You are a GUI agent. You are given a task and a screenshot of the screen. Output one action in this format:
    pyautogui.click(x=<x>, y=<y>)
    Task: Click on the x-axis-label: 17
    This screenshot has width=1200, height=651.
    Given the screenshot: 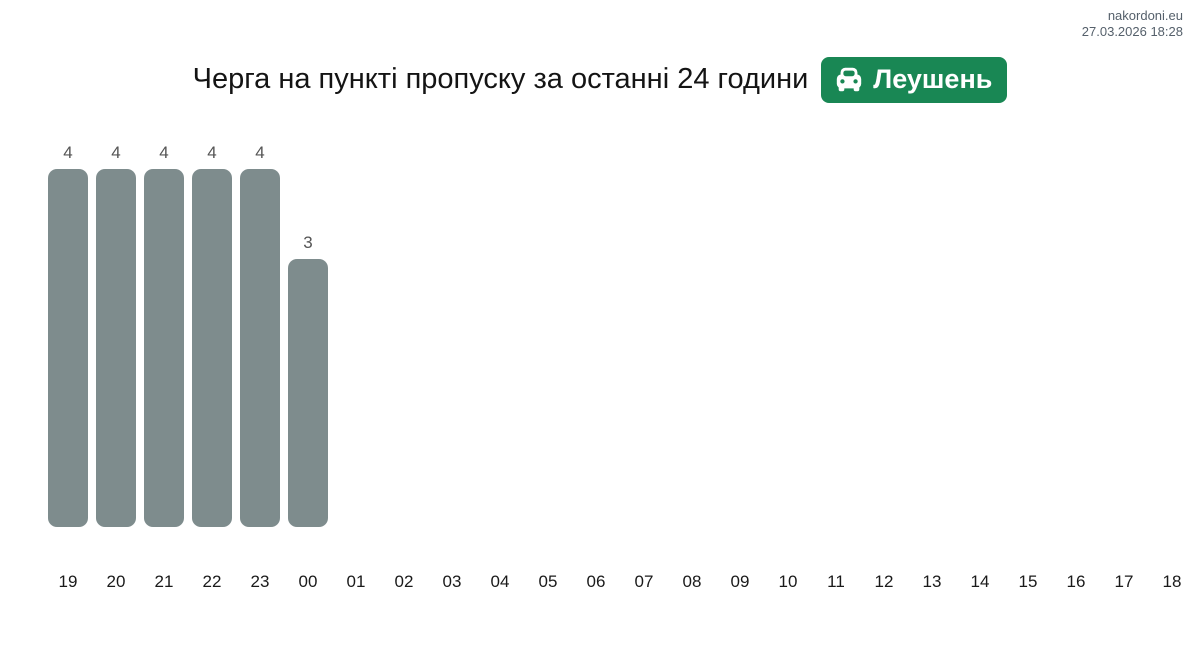 What is the action you would take?
    pyautogui.click(x=1124, y=581)
    